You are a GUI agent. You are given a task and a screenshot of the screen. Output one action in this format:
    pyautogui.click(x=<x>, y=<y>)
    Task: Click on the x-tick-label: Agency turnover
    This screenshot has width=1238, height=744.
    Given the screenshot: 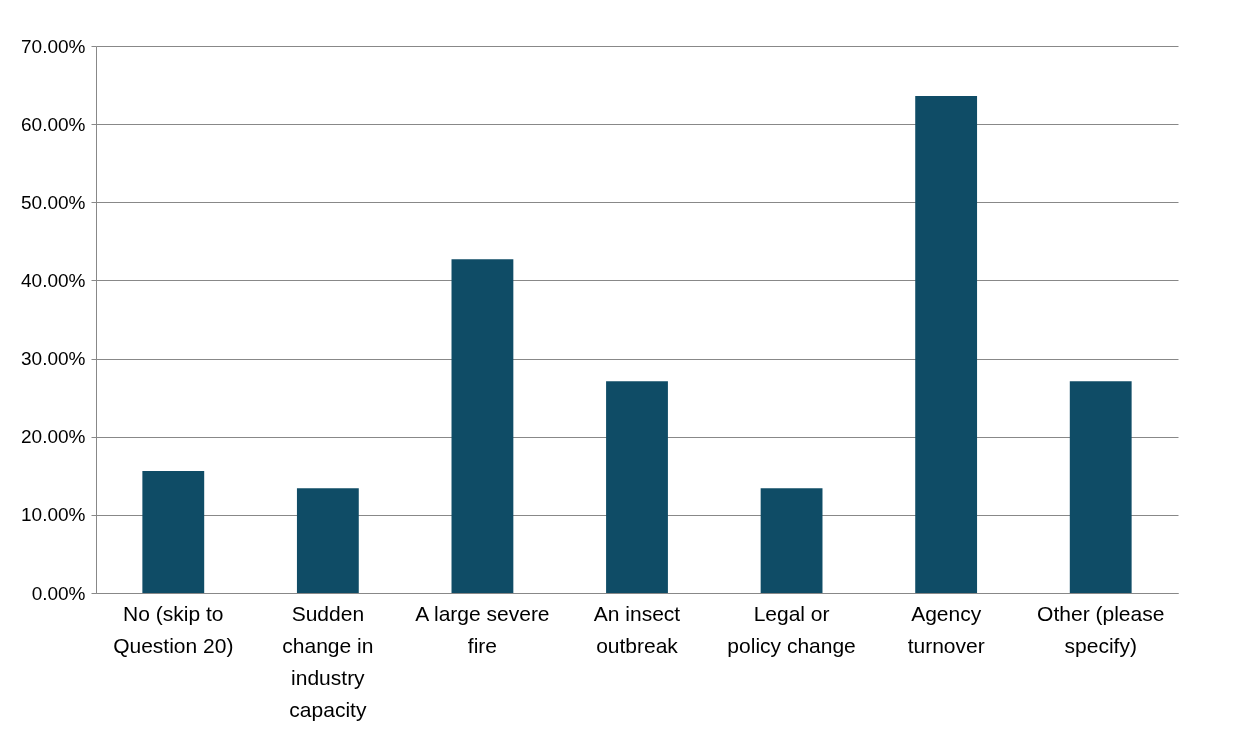 What is the action you would take?
    pyautogui.click(x=946, y=629)
    